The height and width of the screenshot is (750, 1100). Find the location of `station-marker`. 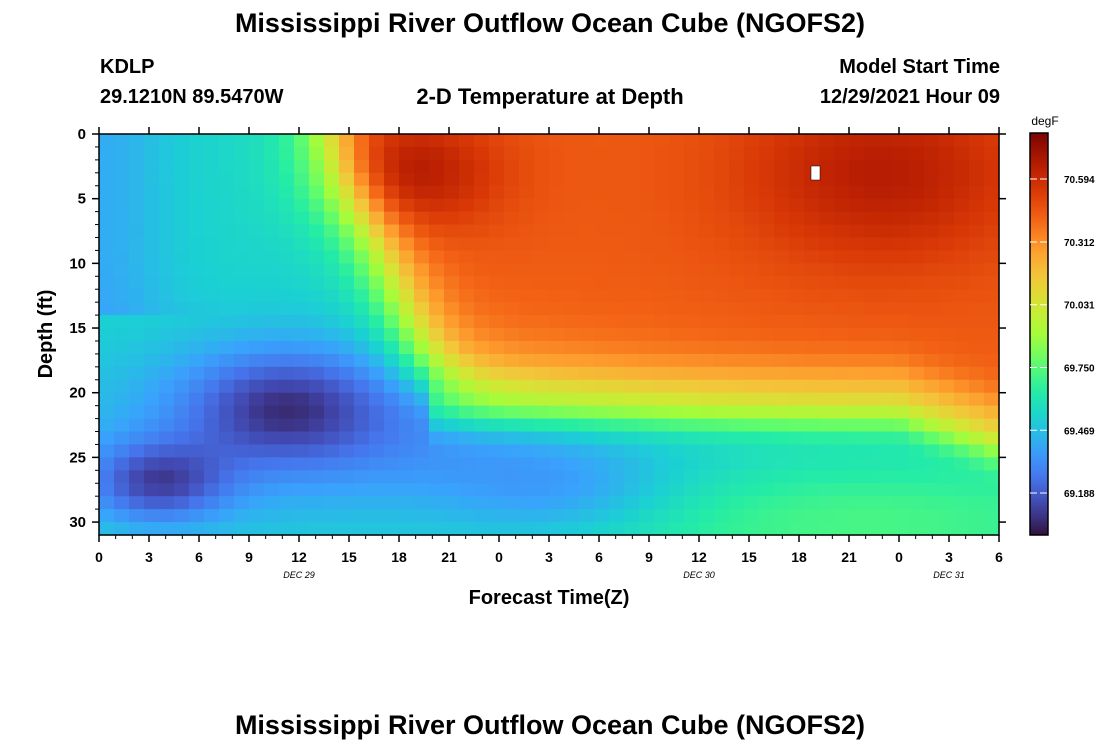

station-marker is located at coordinates (815, 173).